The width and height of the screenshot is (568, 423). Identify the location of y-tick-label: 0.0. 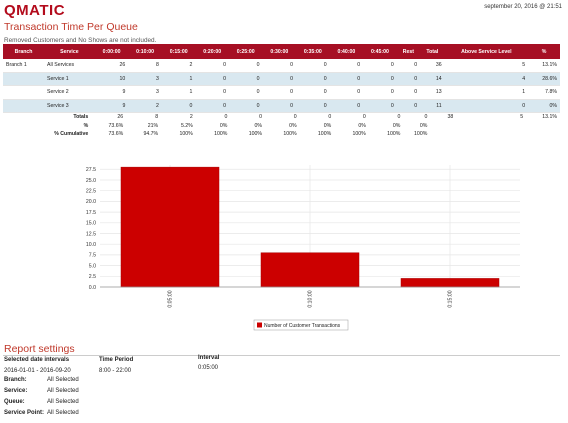
(92, 288).